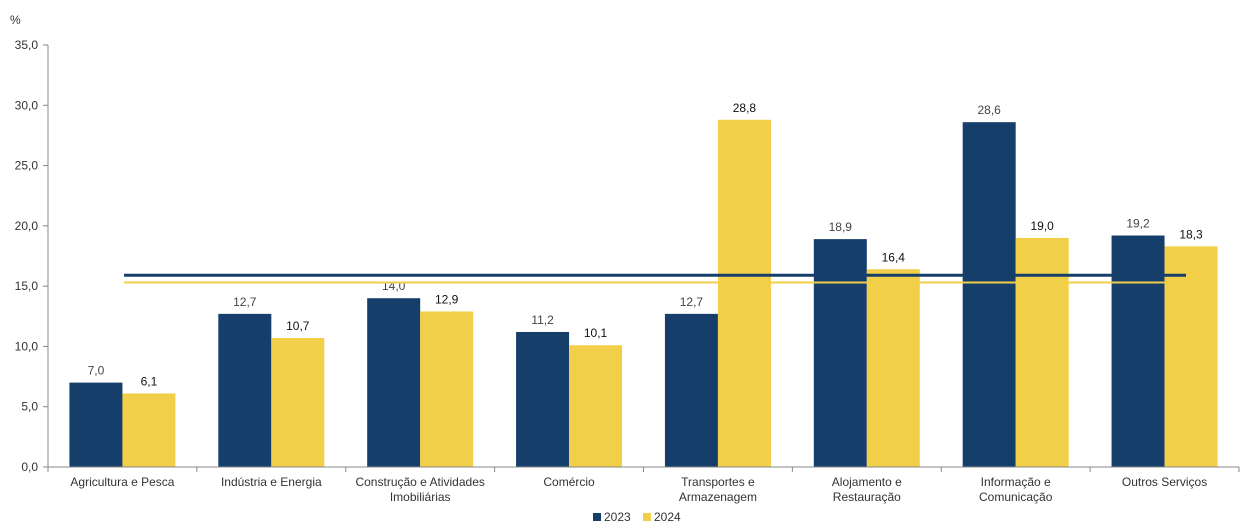 This screenshot has height=532, width=1248. I want to click on x-tick-label: Indústria e Energia, so click(271, 482).